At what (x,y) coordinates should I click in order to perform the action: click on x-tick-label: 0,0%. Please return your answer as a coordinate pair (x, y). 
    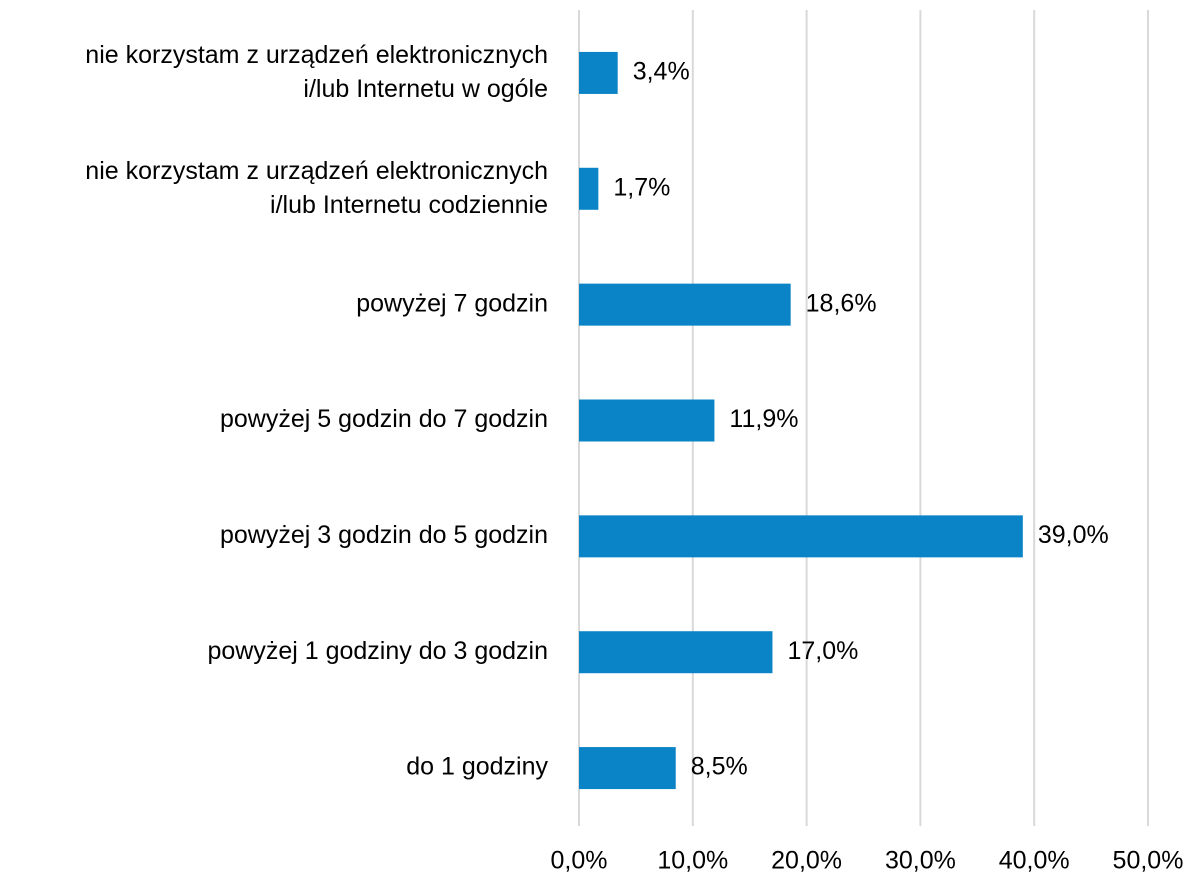
    Looking at the image, I should click on (579, 861).